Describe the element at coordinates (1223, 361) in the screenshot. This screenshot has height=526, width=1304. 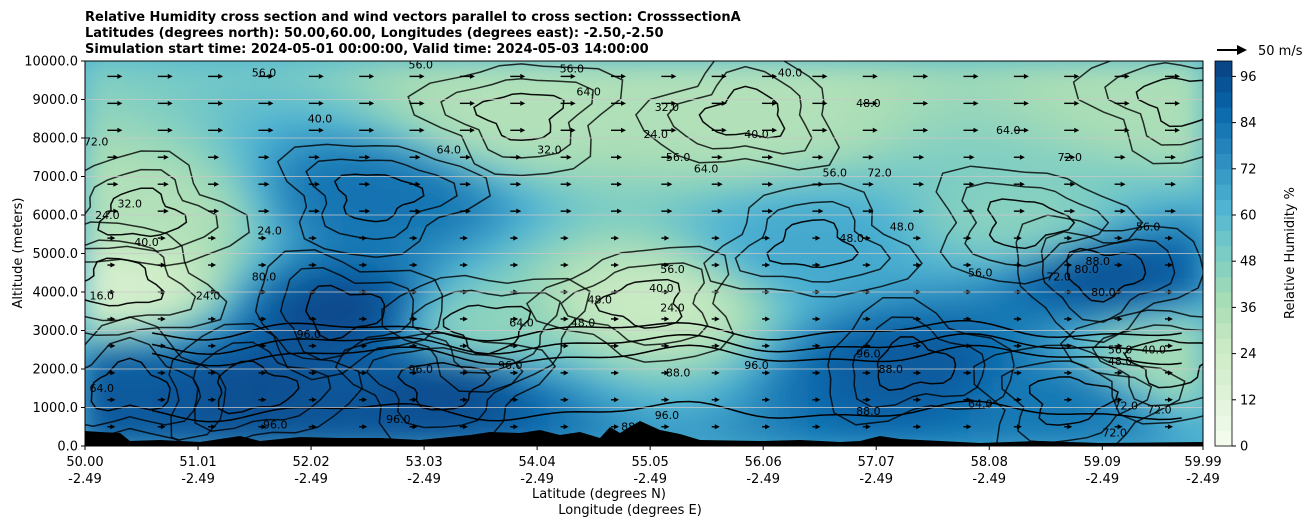
I see `colorbar-segment` at that location.